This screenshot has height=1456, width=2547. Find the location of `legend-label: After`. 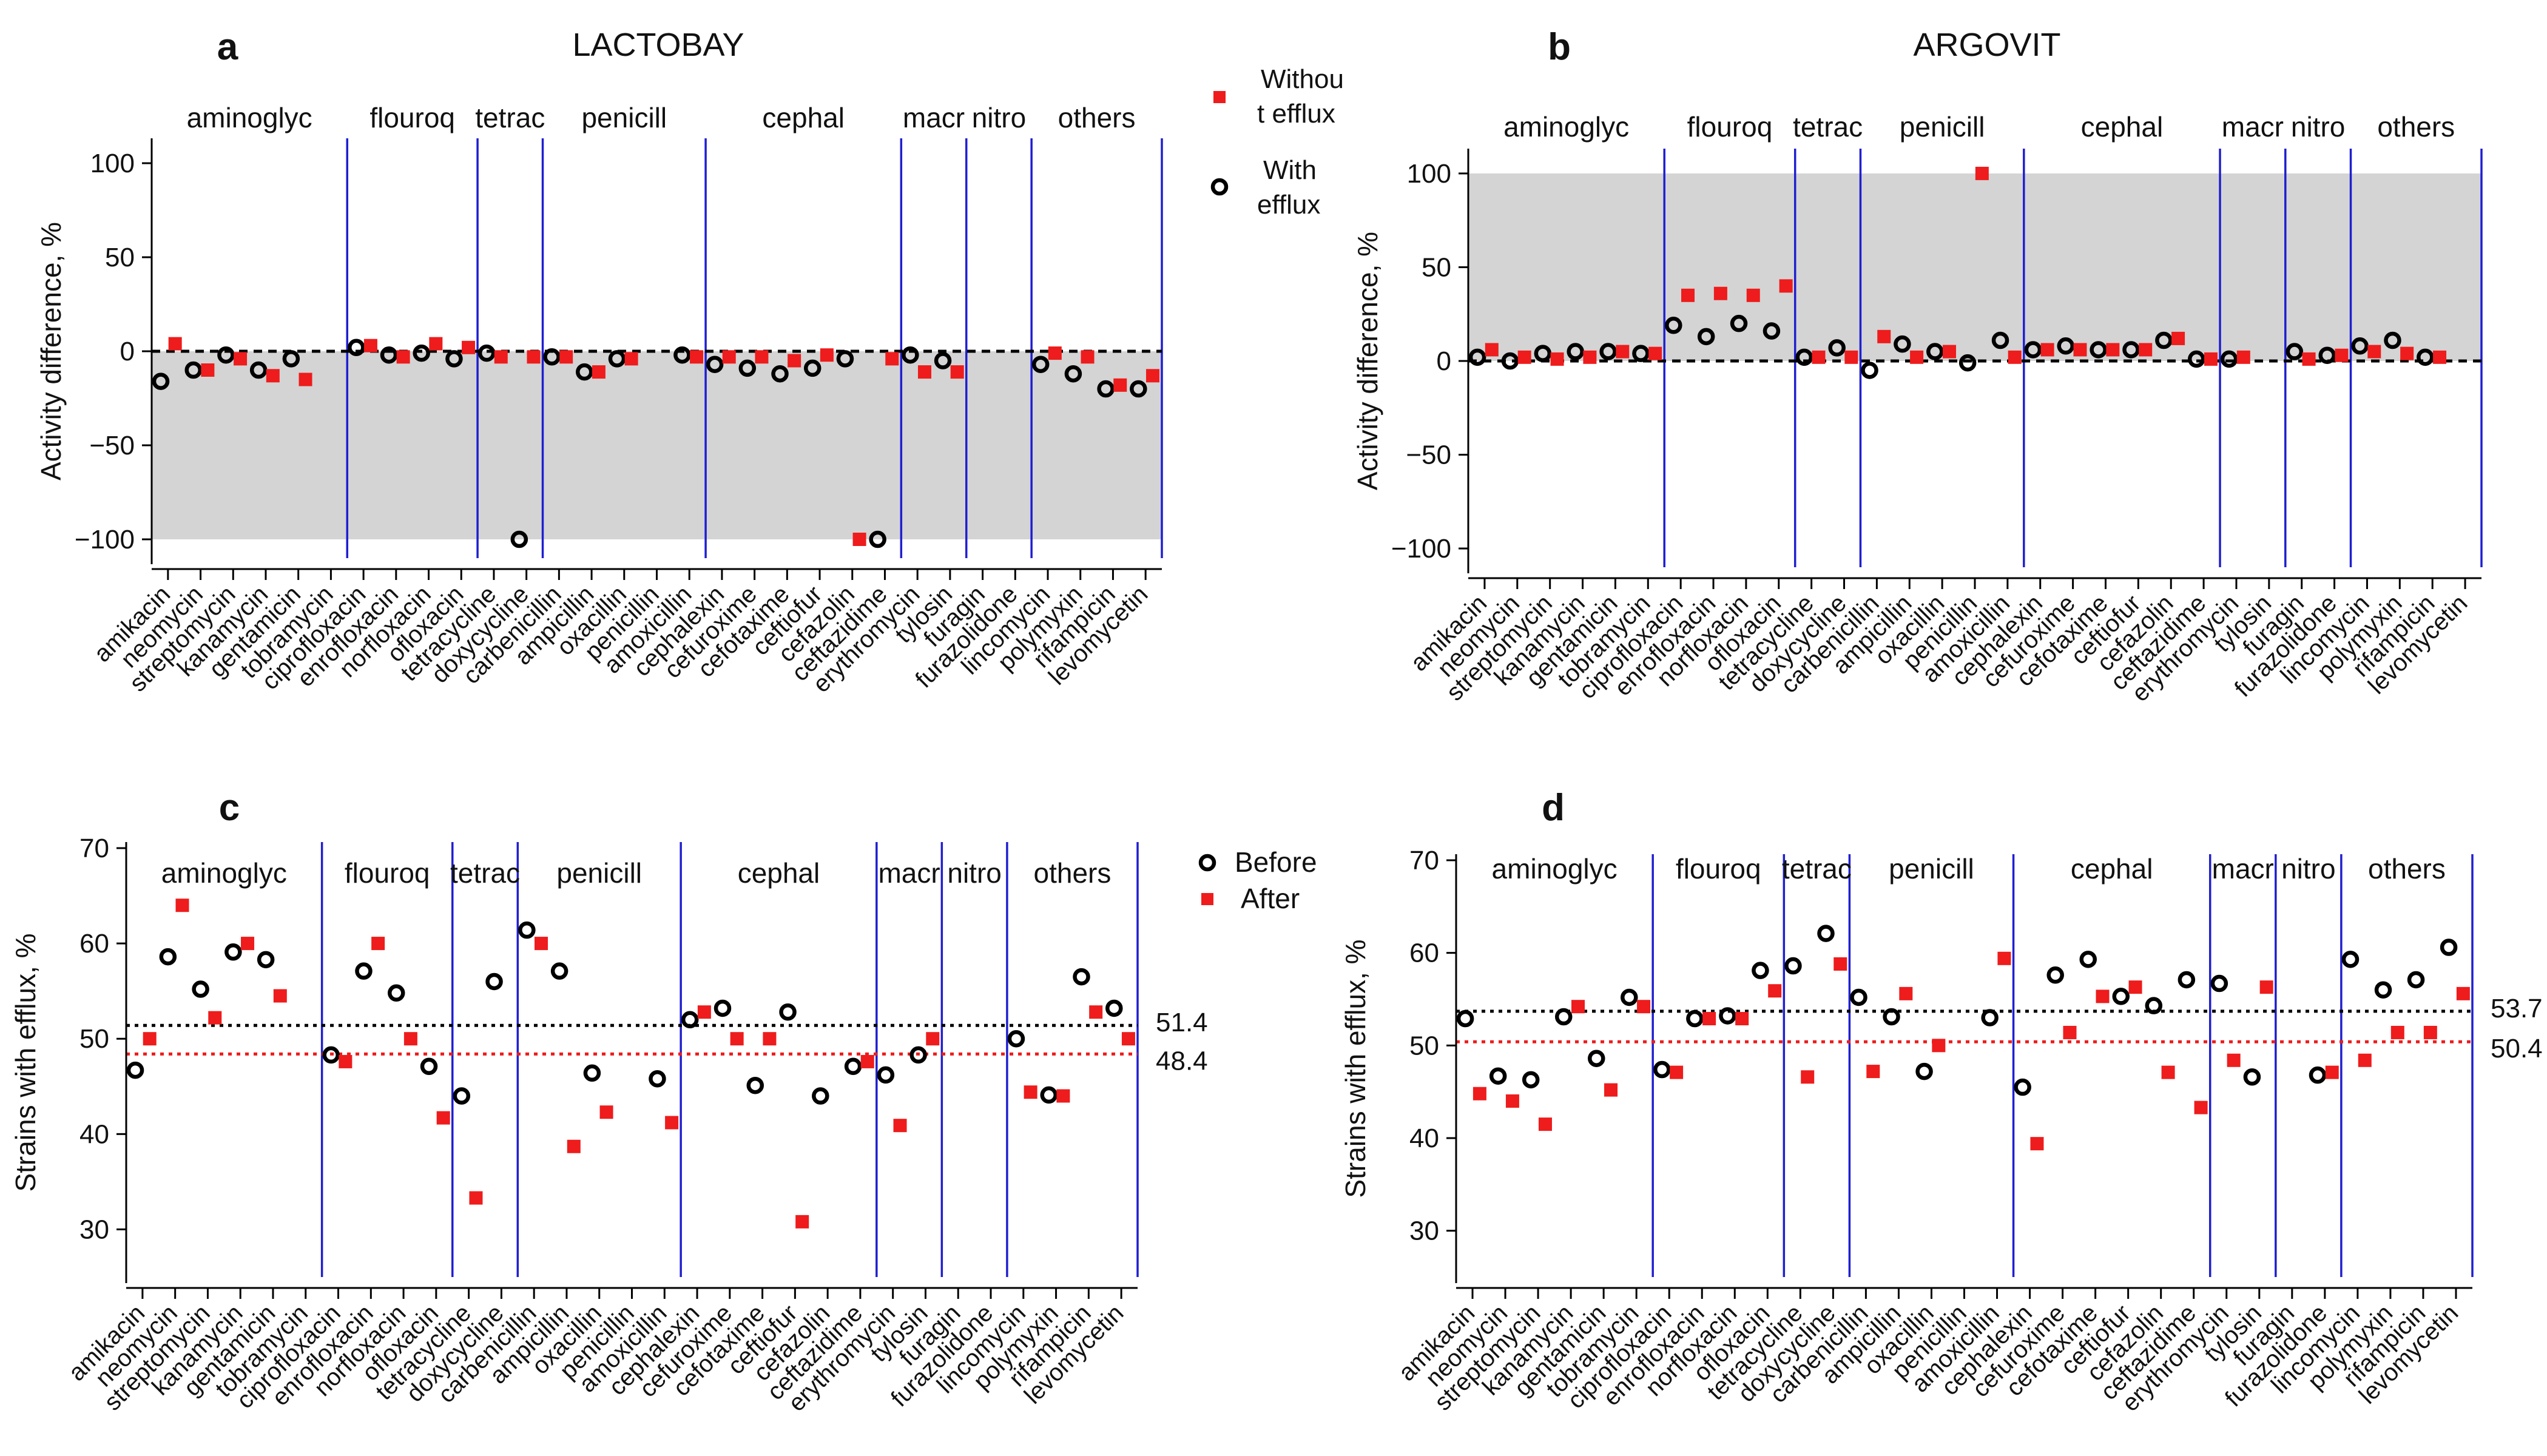

legend-label: After is located at coordinates (1270, 898).